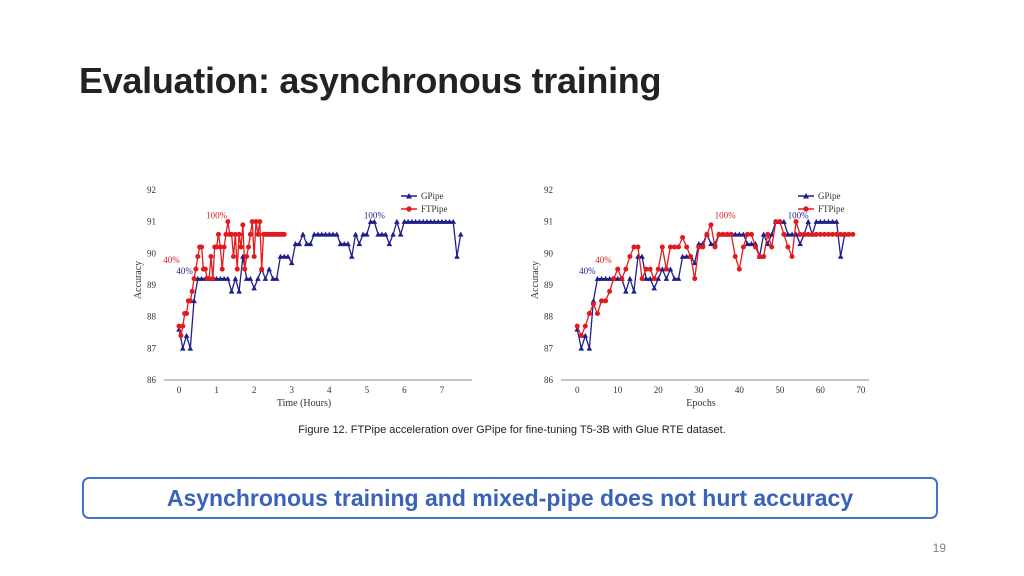 This screenshot has width=1024, height=576. Describe the element at coordinates (367, 390) in the screenshot. I see `x-tick-label: 5` at that location.